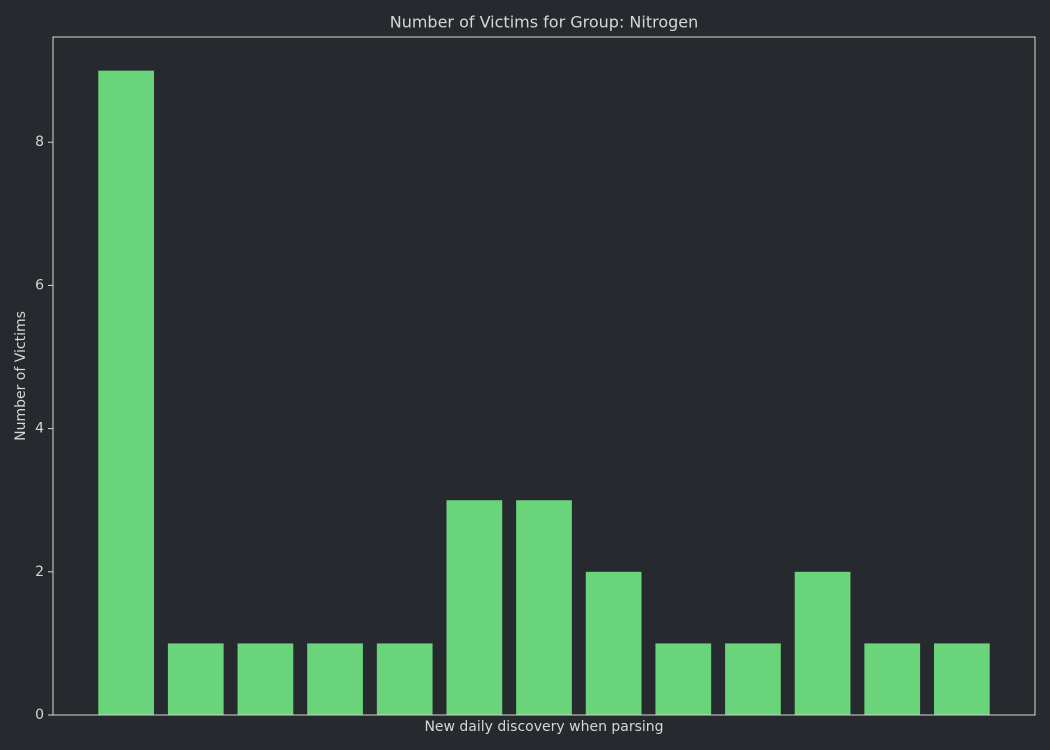 Image resolution: width=1050 pixels, height=750 pixels. Describe the element at coordinates (39, 285) in the screenshot. I see `y-tick-label: 6` at that location.